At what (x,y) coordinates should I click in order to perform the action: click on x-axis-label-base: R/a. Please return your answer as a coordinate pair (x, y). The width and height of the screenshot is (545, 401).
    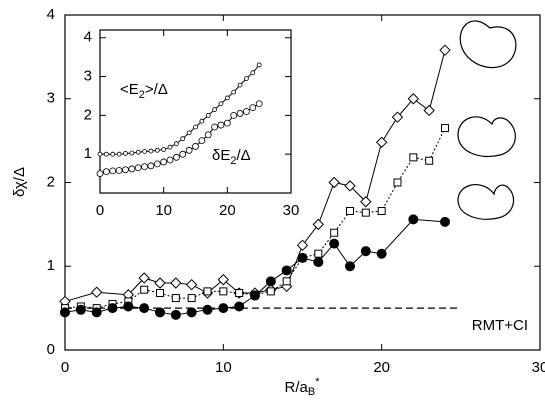
    Looking at the image, I should click on (297, 387).